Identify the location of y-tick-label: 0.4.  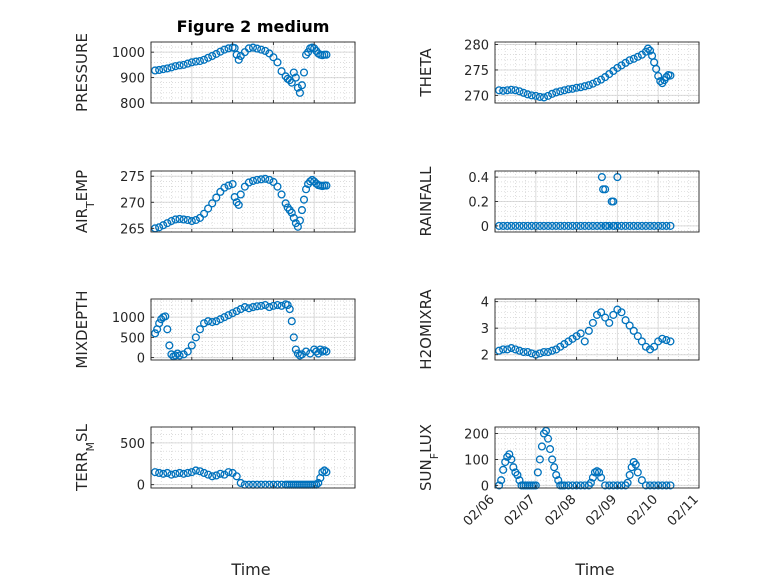
(478, 178).